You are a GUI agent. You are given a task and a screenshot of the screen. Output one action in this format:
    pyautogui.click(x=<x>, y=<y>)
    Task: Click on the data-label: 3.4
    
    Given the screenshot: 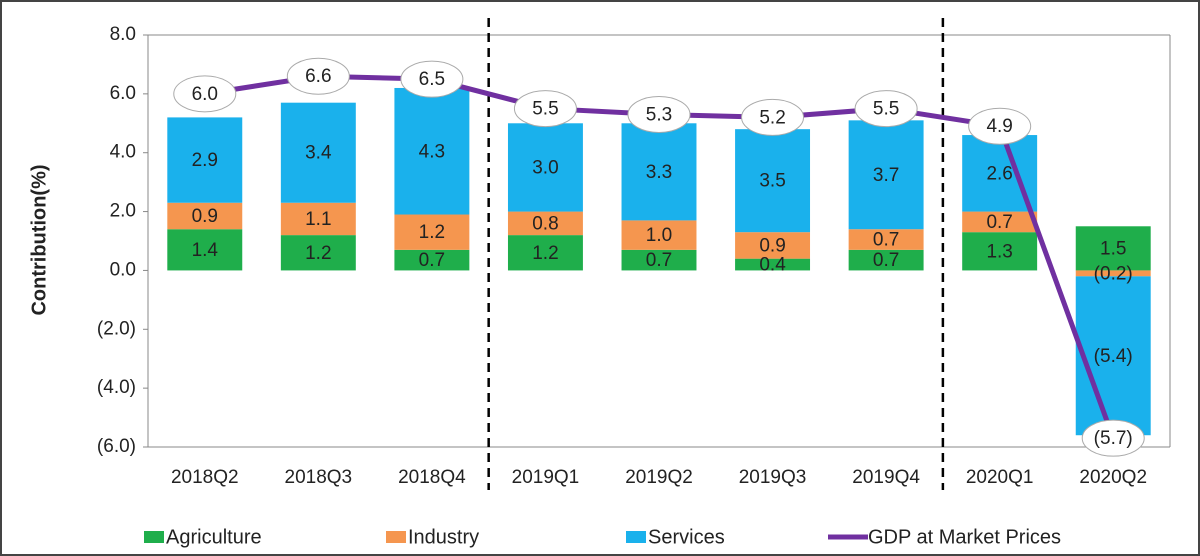 What is the action you would take?
    pyautogui.click(x=318, y=153)
    